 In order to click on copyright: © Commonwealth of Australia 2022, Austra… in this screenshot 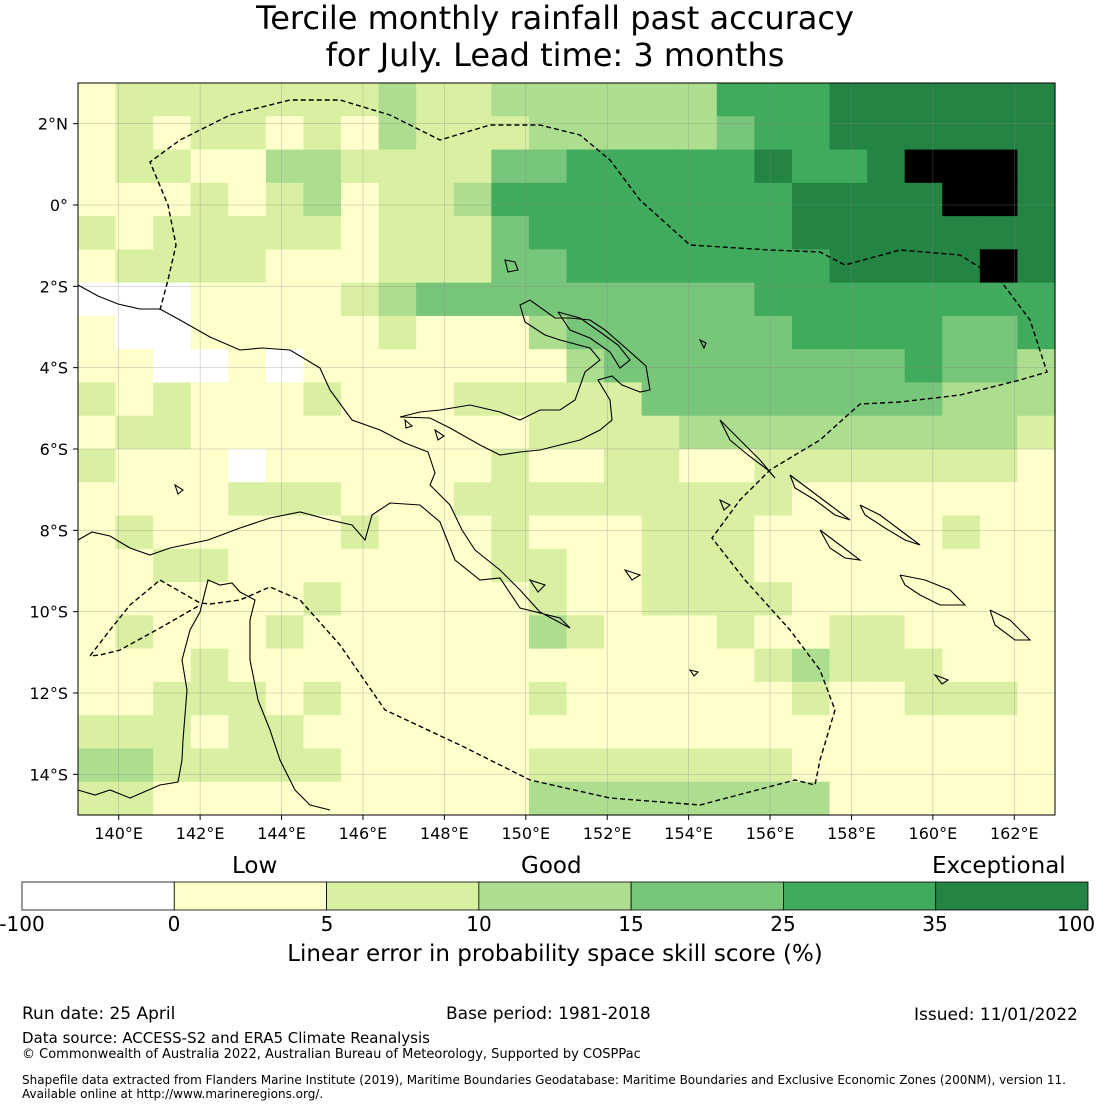, I will do `click(331, 1054)`.